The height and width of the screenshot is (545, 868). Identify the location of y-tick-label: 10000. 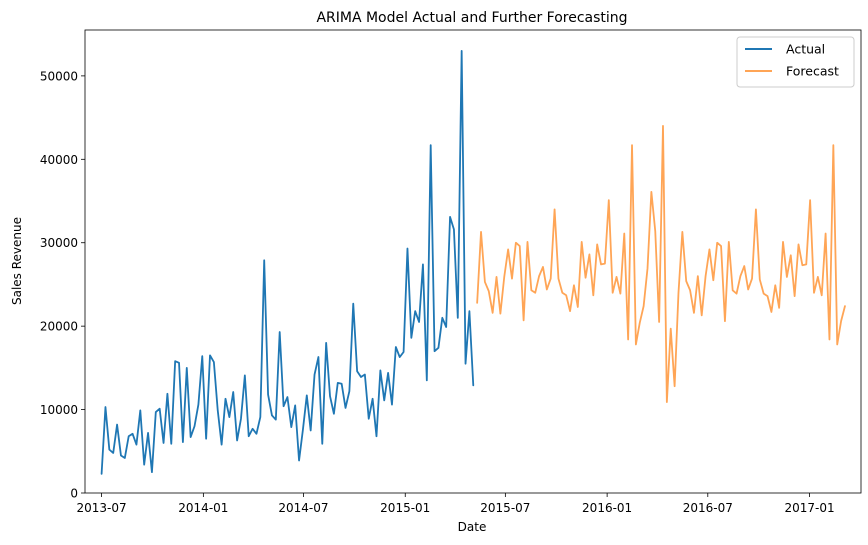
(59, 410).